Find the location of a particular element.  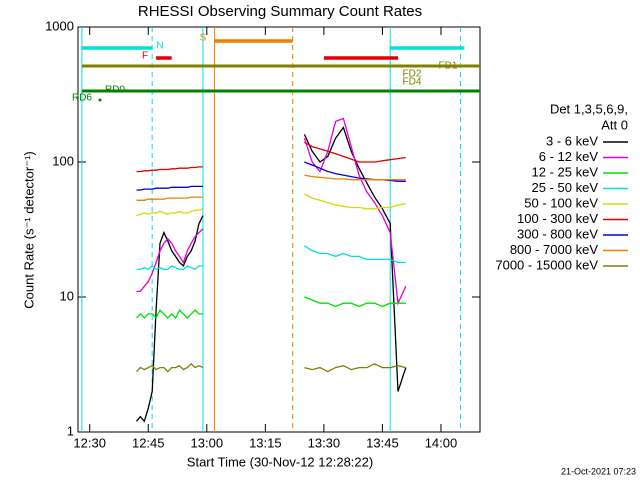

legend-label: 100 - 300 keV is located at coordinates (557, 218).